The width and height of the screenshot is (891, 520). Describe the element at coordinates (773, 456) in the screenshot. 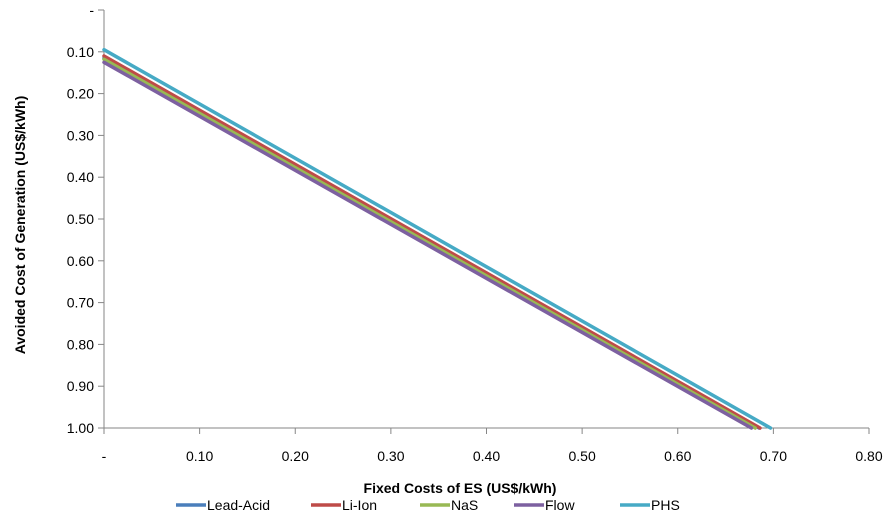

I see `x-tick-label: 0.70` at that location.